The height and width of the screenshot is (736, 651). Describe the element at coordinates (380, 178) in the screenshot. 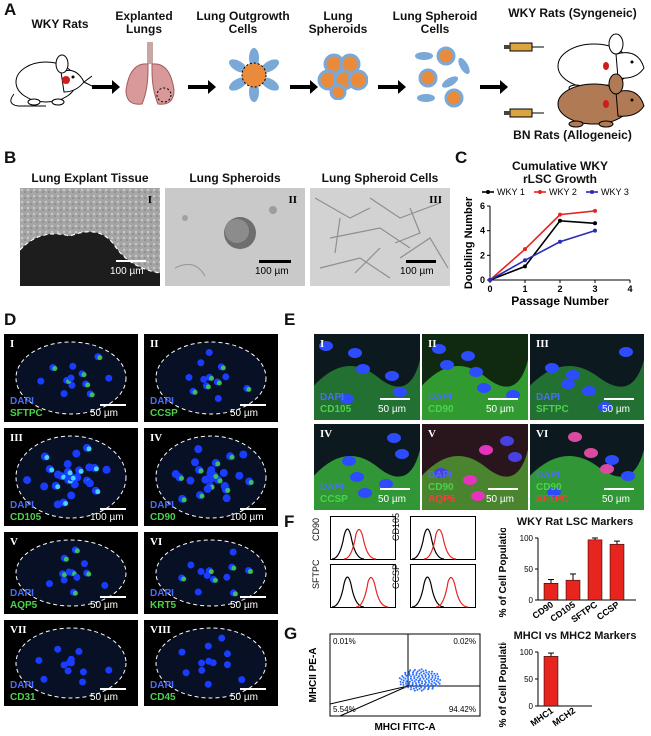

I see `b-title-3: Lung Spheroid Cells` at that location.